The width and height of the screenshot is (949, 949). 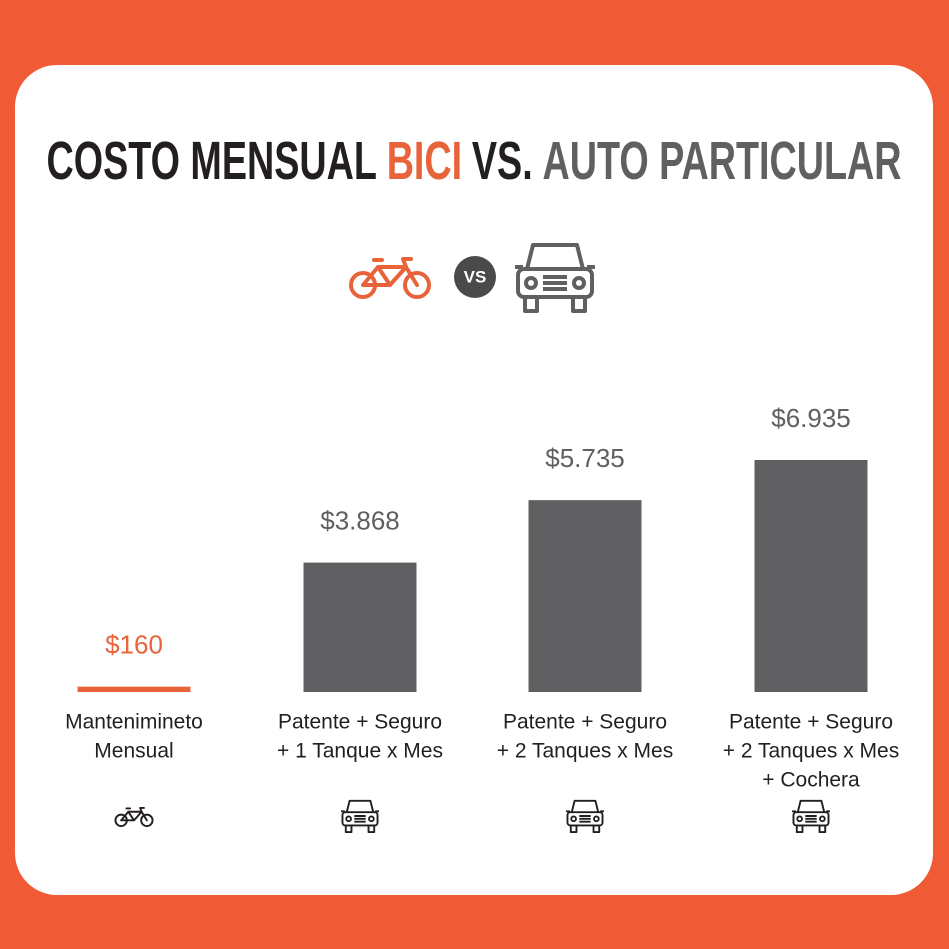 What do you see at coordinates (585, 458) in the screenshot?
I see `value-label: $5.735` at bounding box center [585, 458].